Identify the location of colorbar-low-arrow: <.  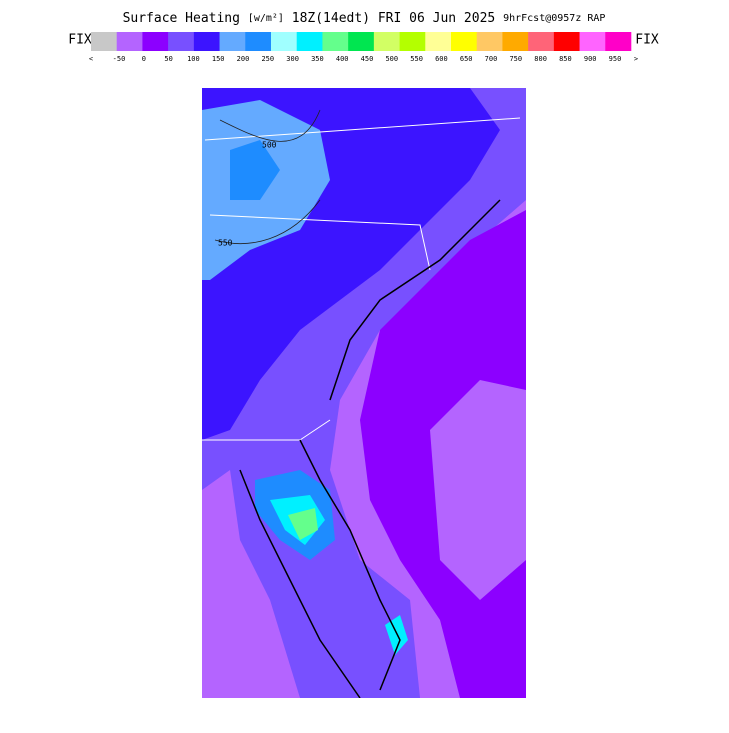
(91, 59).